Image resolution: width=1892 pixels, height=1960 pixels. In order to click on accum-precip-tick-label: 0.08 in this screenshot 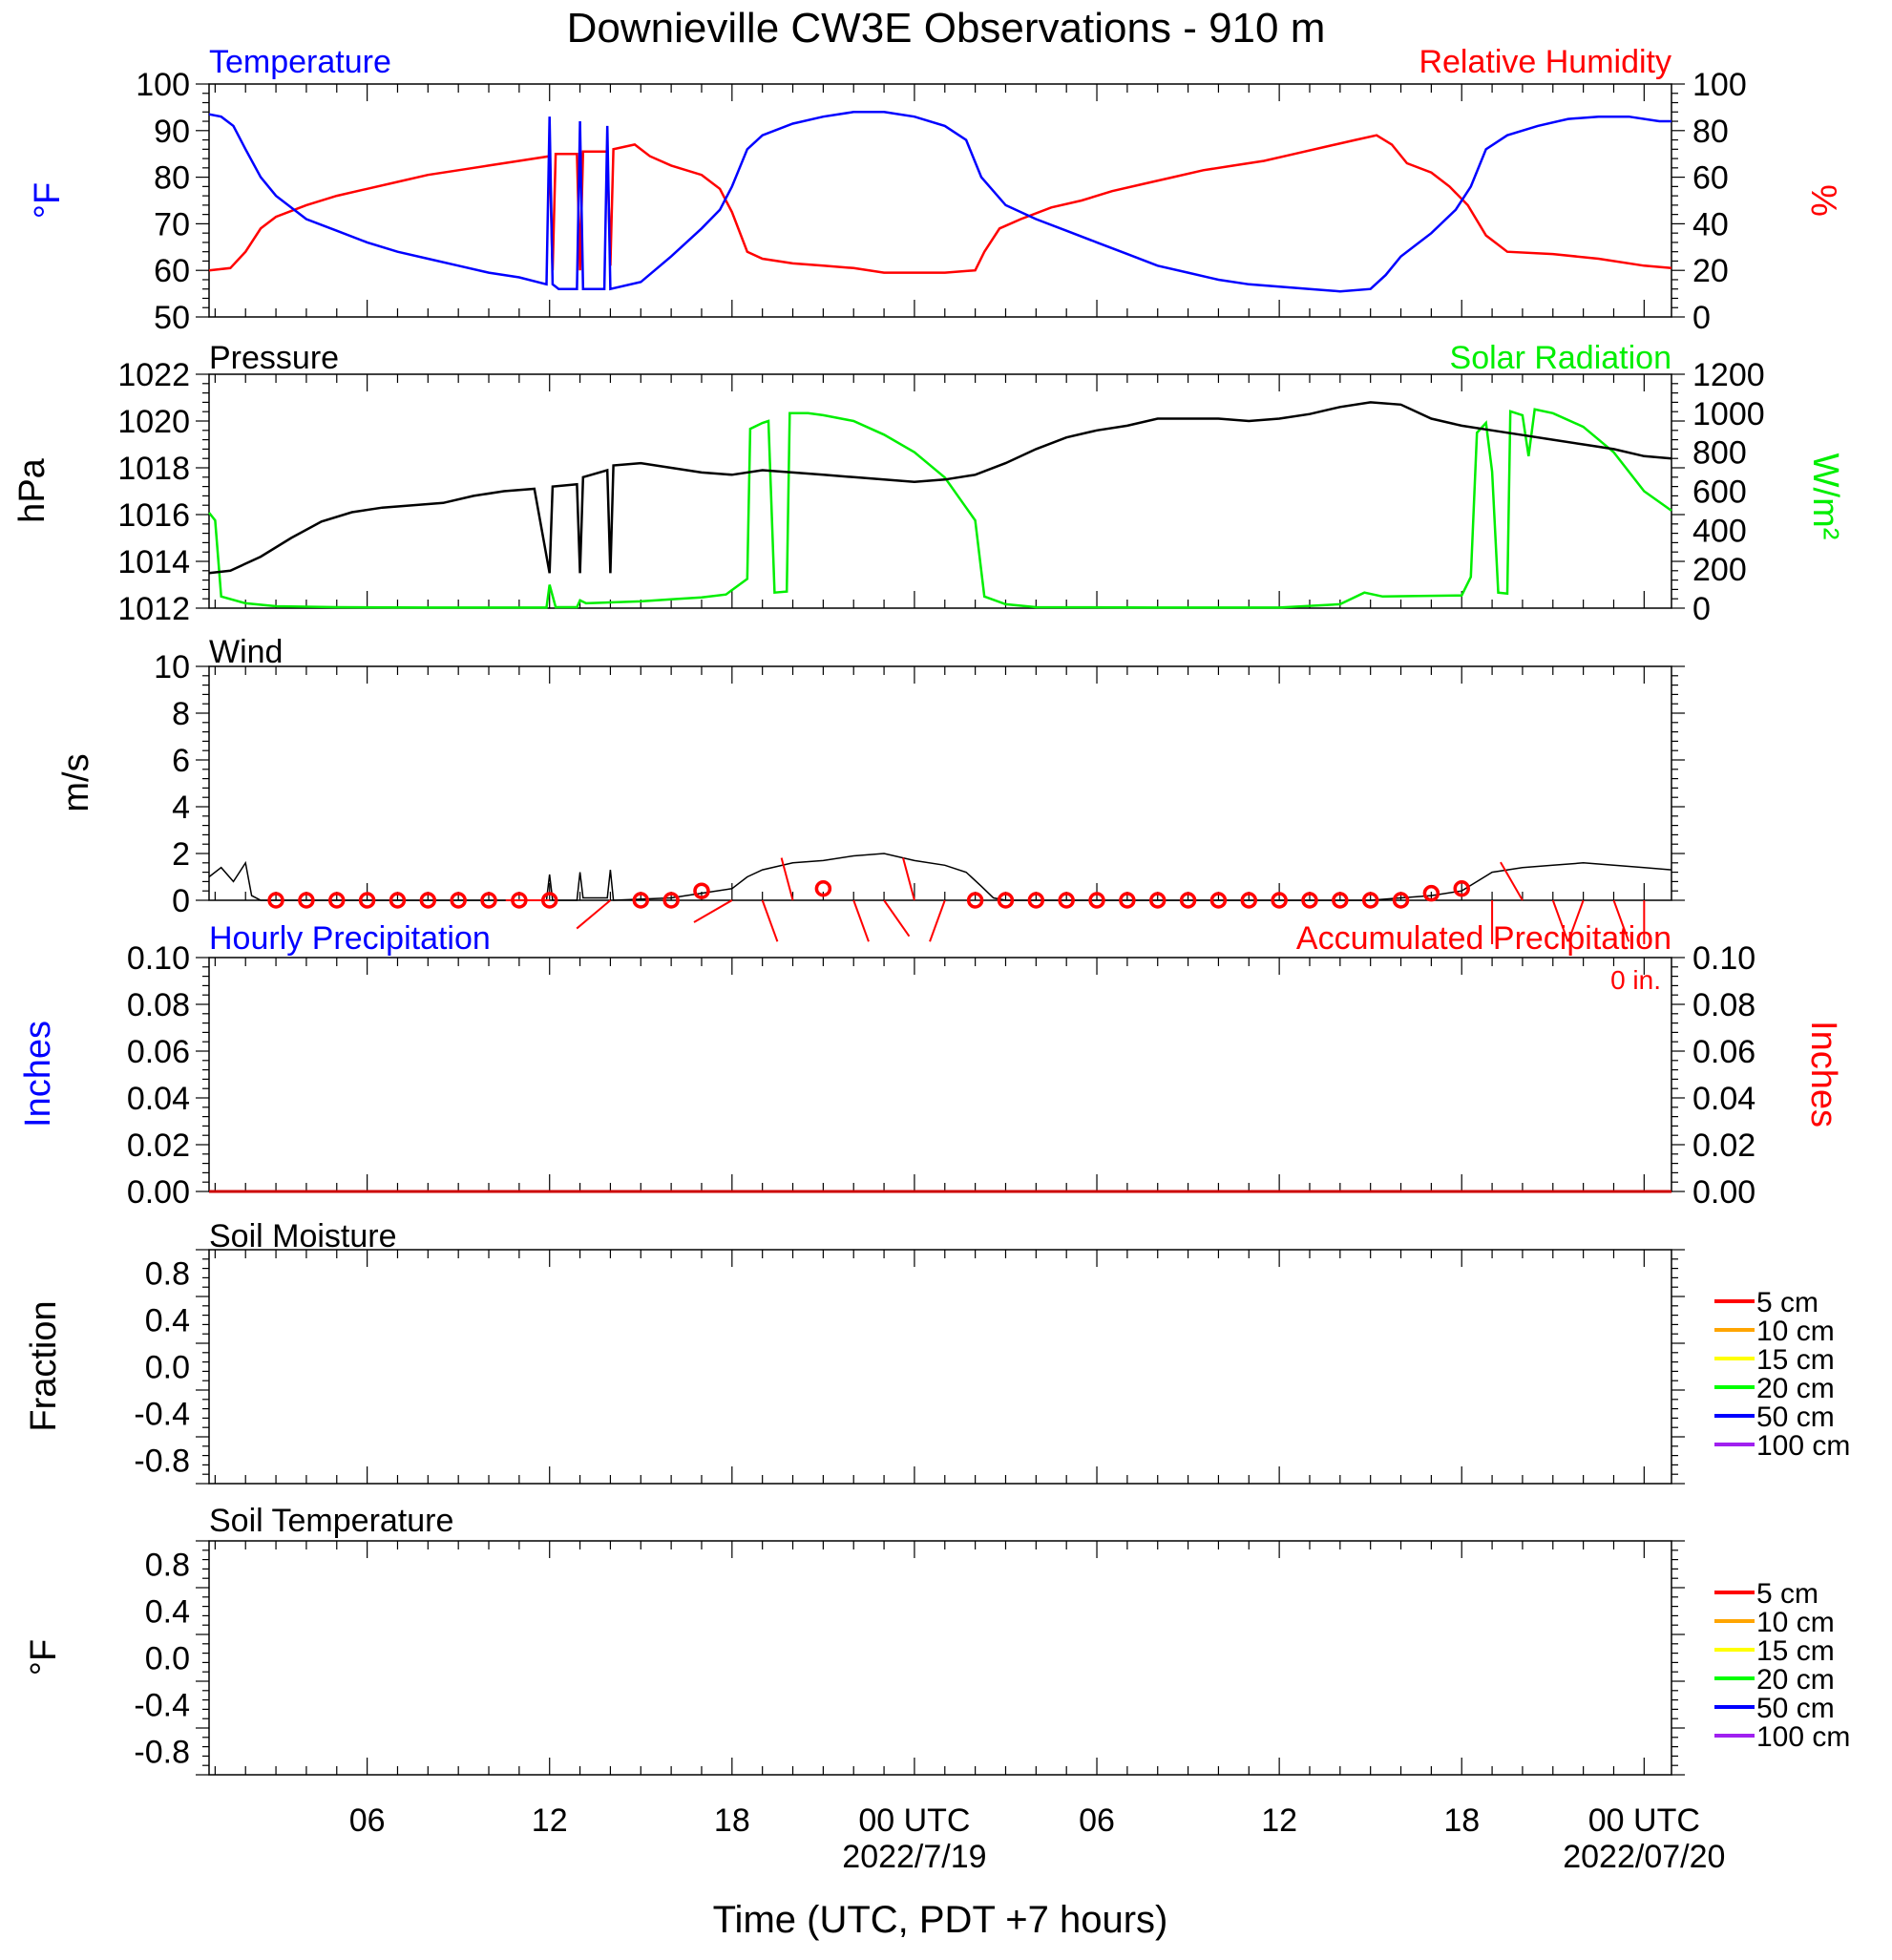, I will do `click(1723, 1005)`.